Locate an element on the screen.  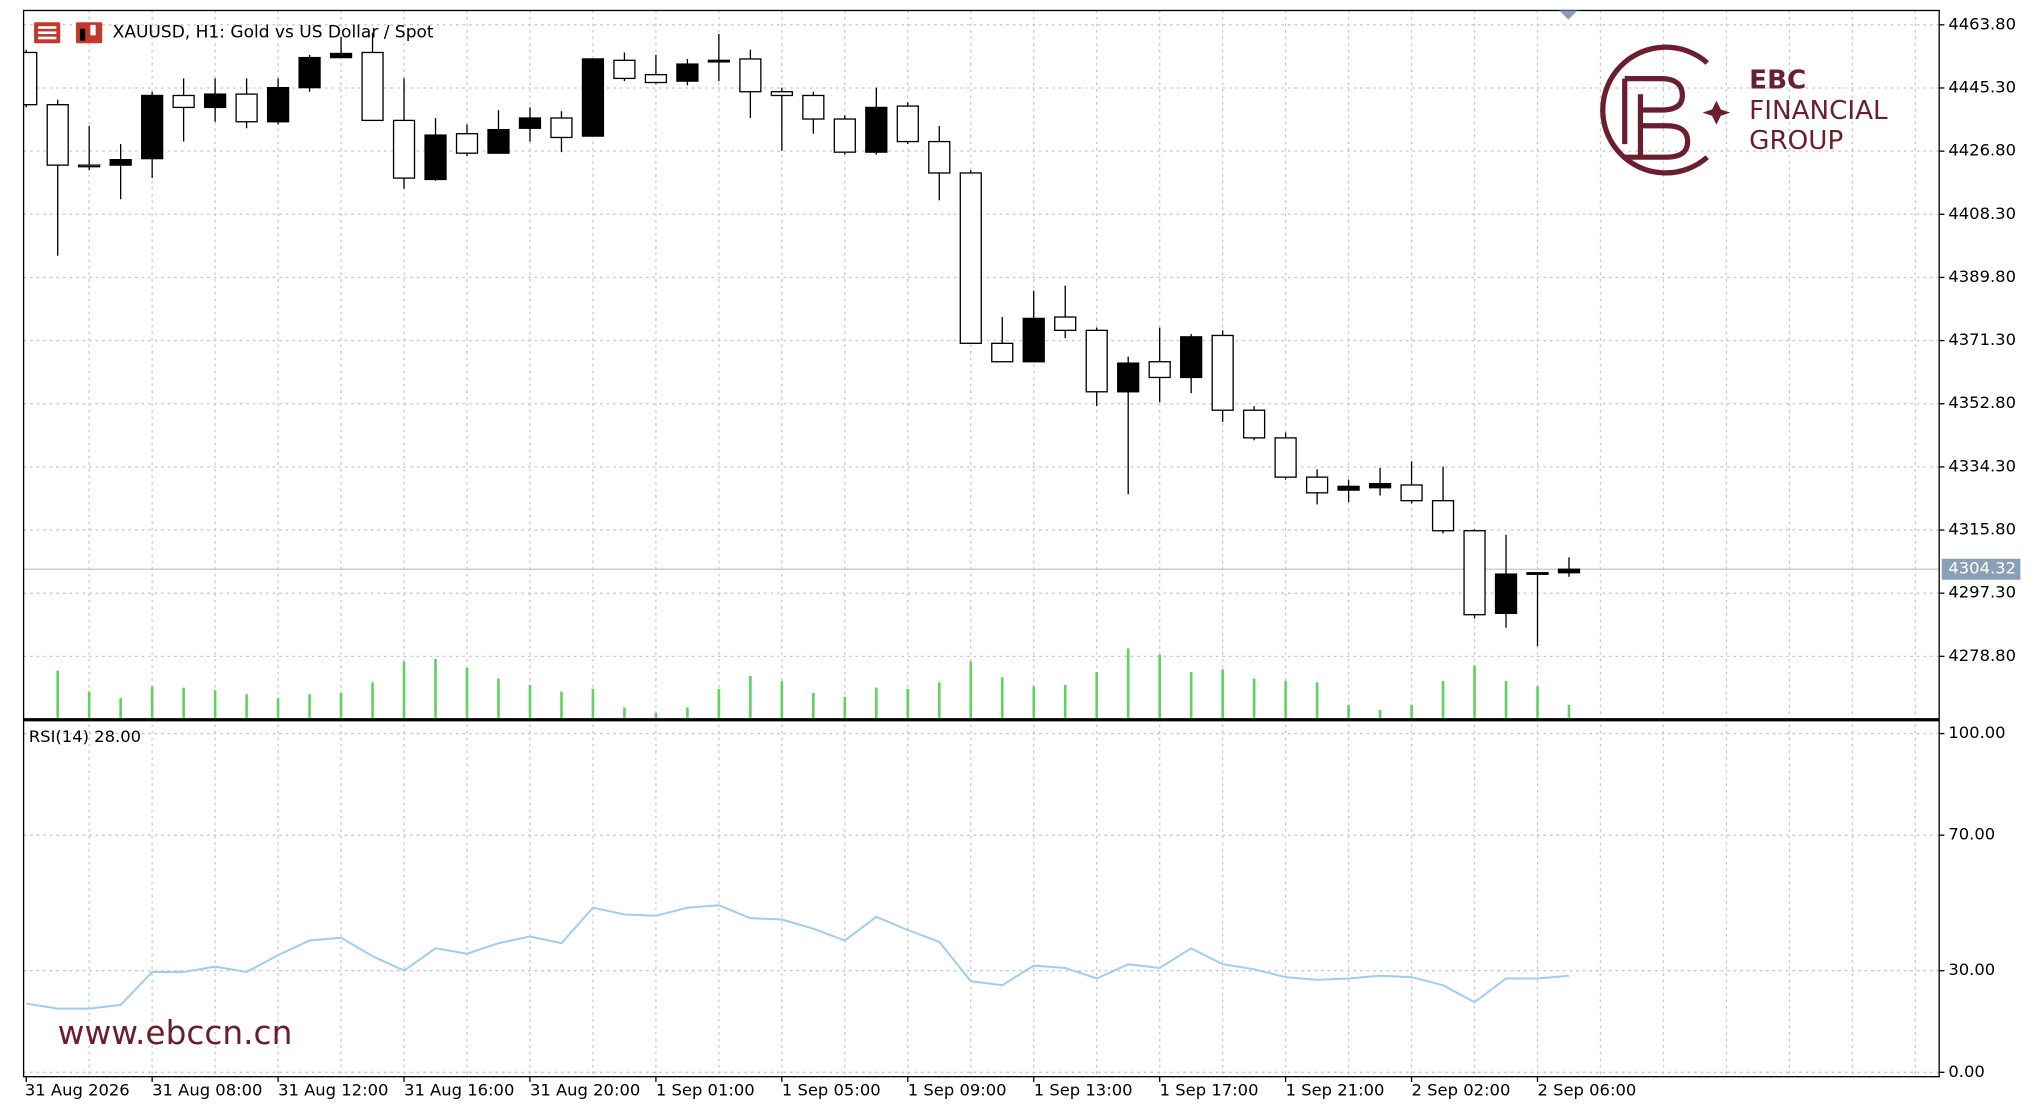
x-tick-label: 1 Sep 21:00 is located at coordinates (1335, 1090).